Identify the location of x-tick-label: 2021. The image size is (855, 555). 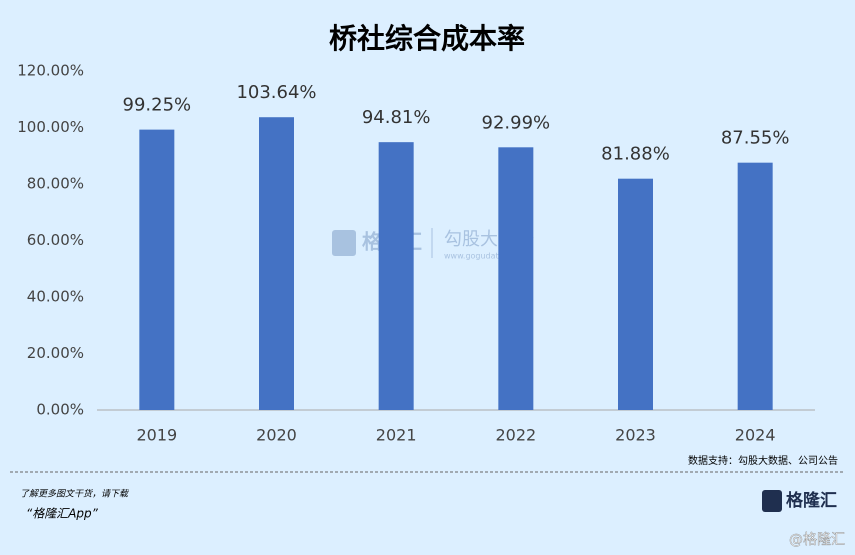
(396, 435).